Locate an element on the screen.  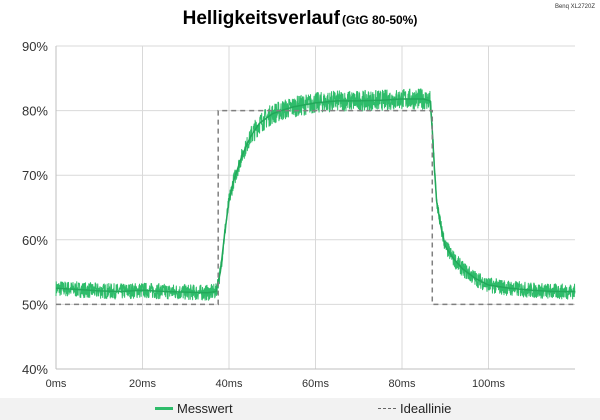
legend-label-ideallinie: Ideallinie is located at coordinates (426, 408).